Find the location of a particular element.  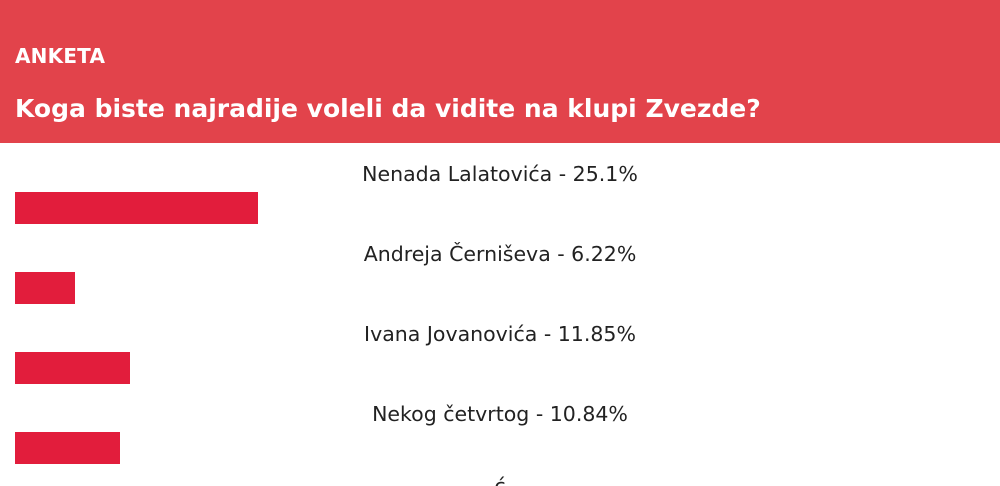

poll-option-label-cut: ć is located at coordinates (500, 480).